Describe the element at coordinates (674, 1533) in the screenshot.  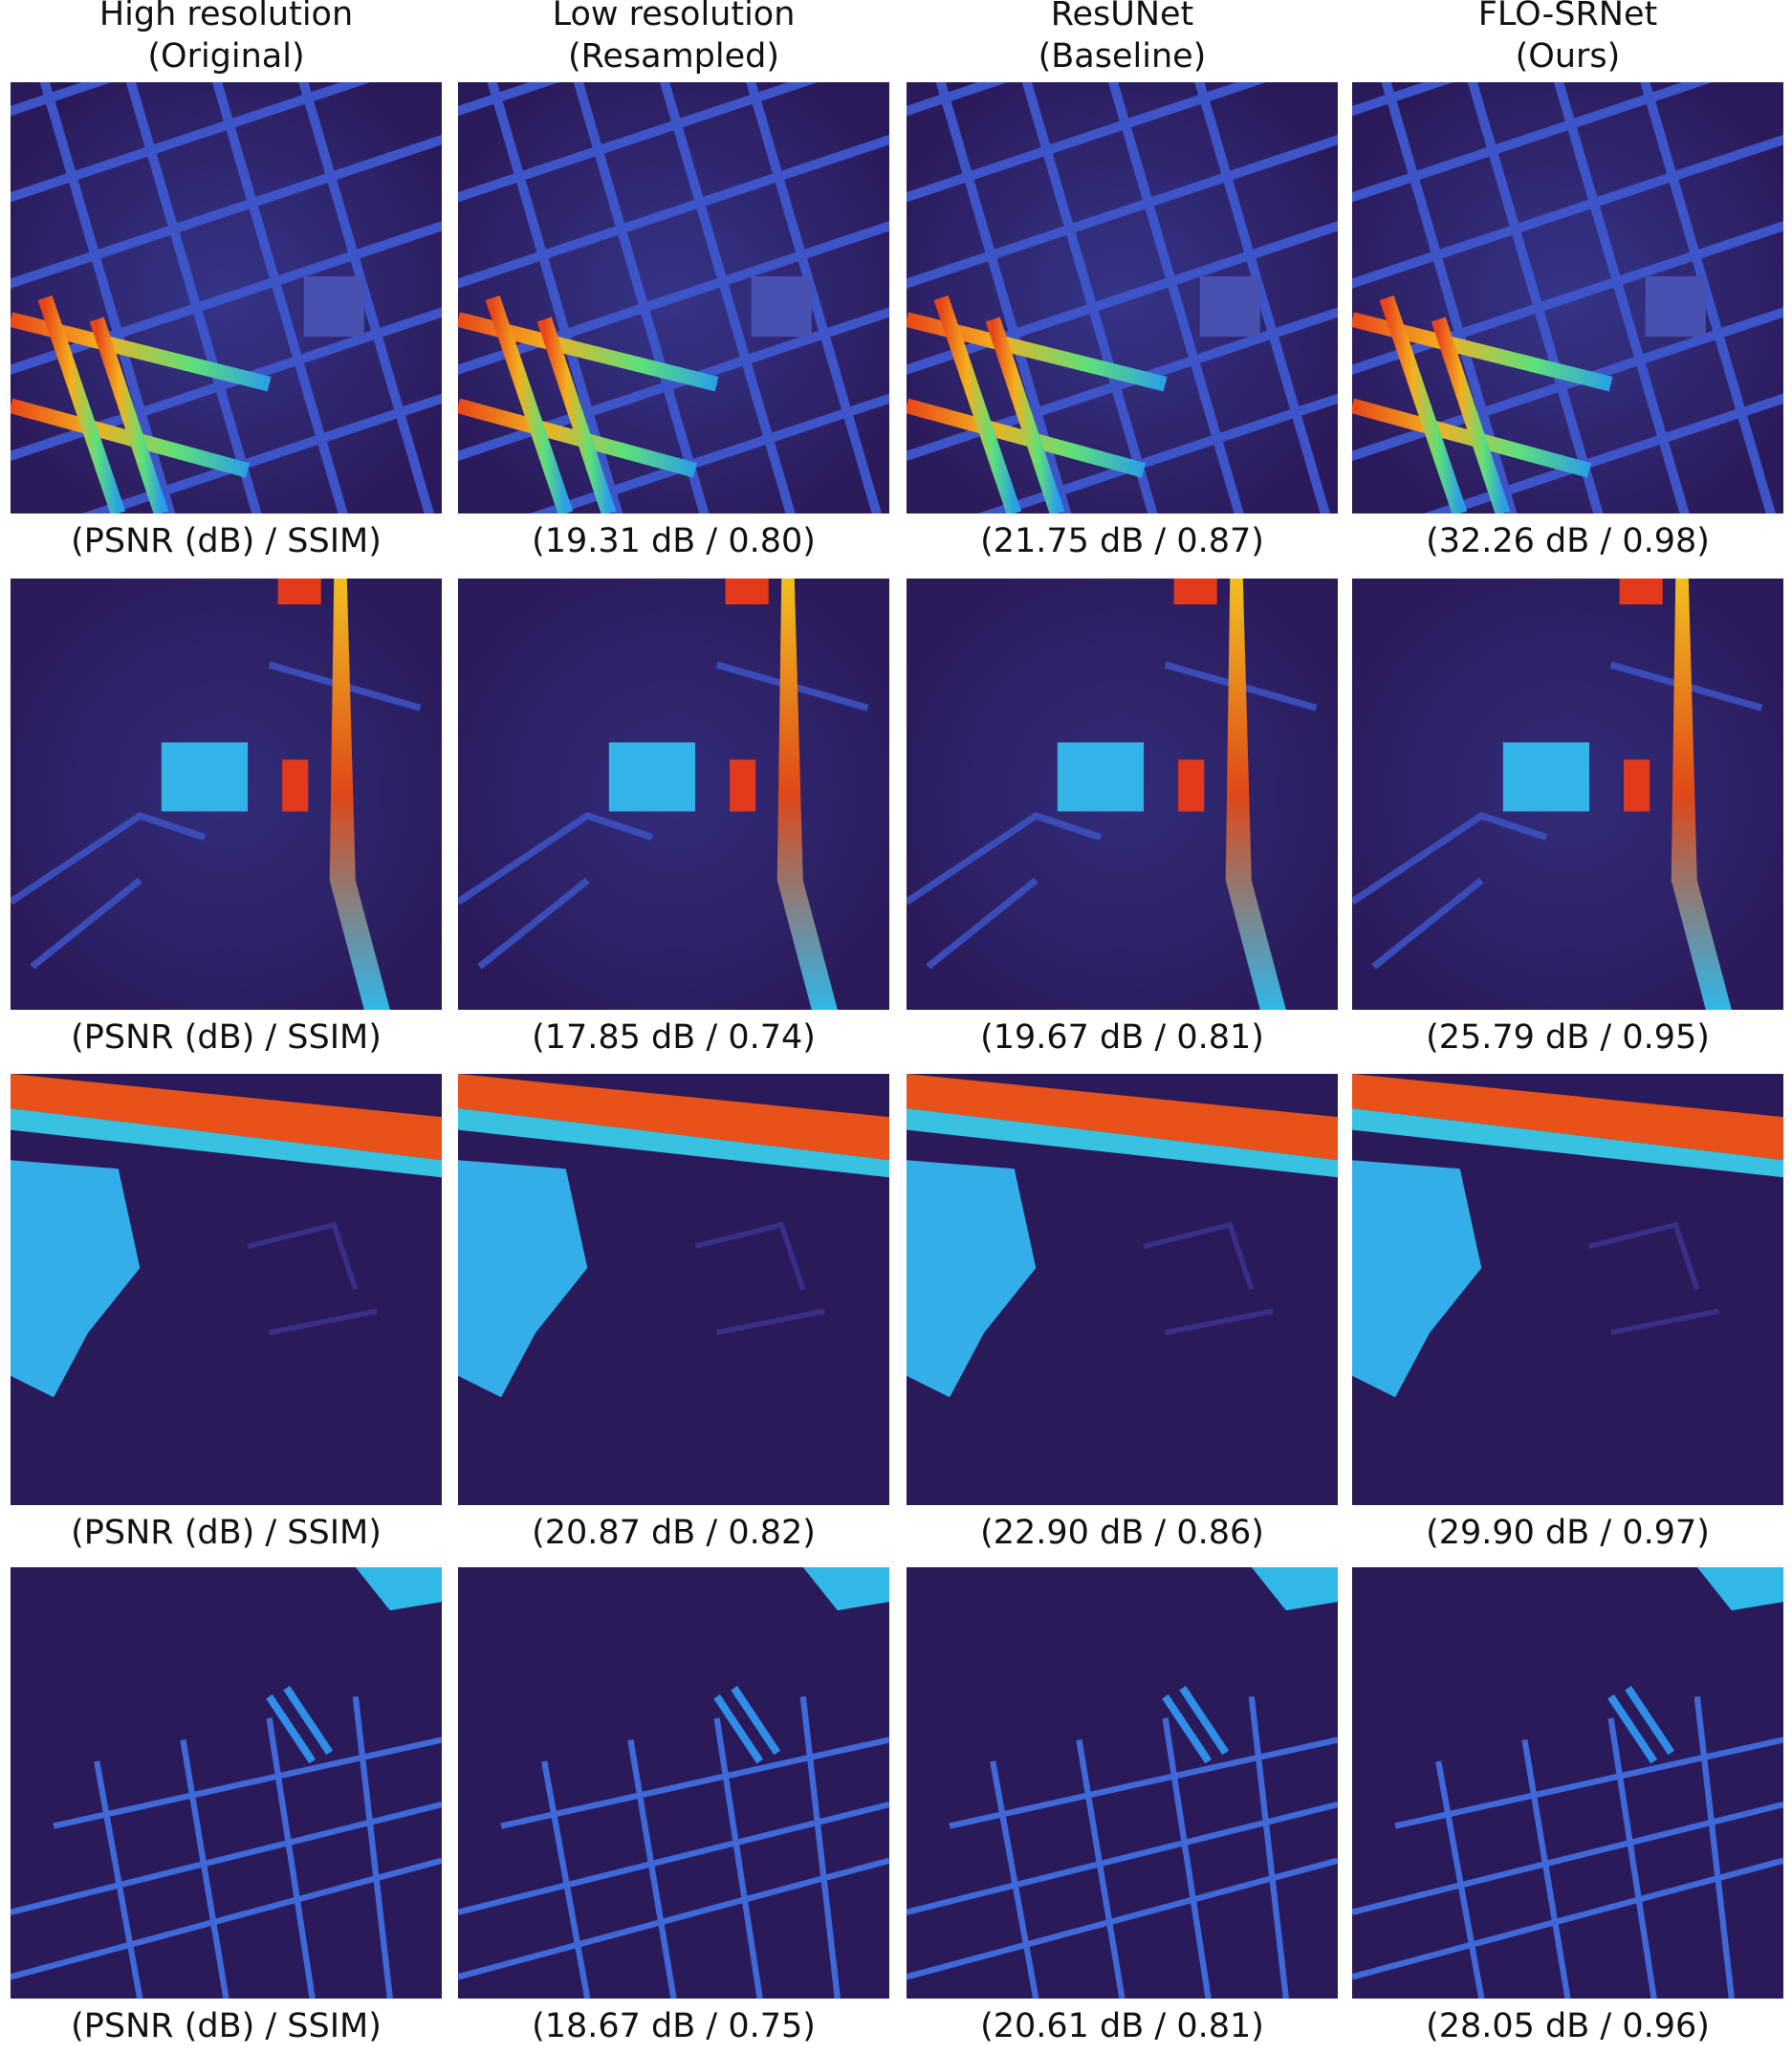
I see `image-caption: (20.87 dB / 0.82)` at that location.